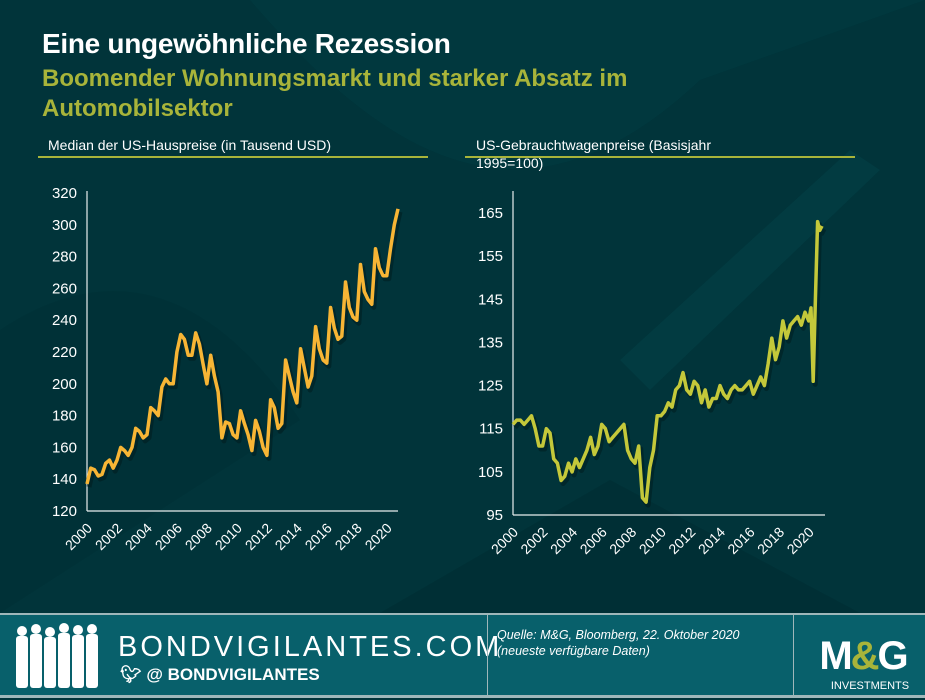  What do you see at coordinates (490, 299) in the screenshot?
I see `car-y-tick-label: 145` at bounding box center [490, 299].